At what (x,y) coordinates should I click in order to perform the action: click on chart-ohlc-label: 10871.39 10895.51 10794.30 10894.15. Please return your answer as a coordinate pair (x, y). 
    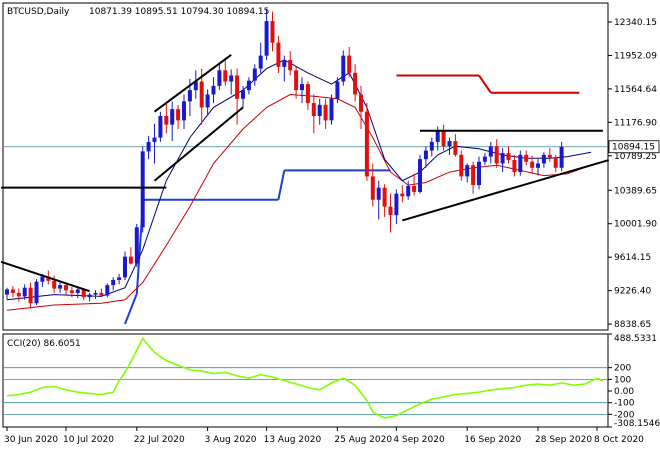
    Looking at the image, I should click on (179, 12).